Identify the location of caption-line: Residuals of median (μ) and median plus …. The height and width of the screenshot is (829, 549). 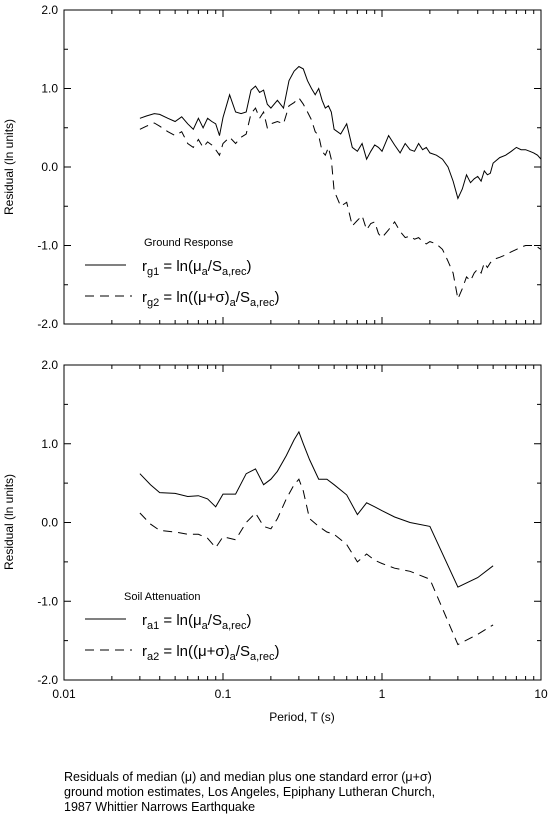
(248, 777).